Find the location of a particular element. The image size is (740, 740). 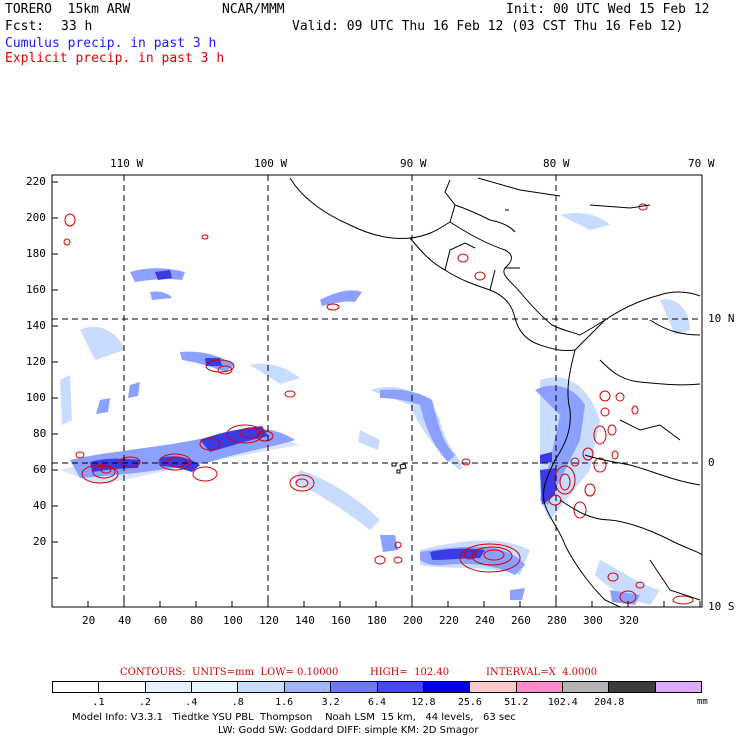

lon-label-90w: 90 W is located at coordinates (413, 163).